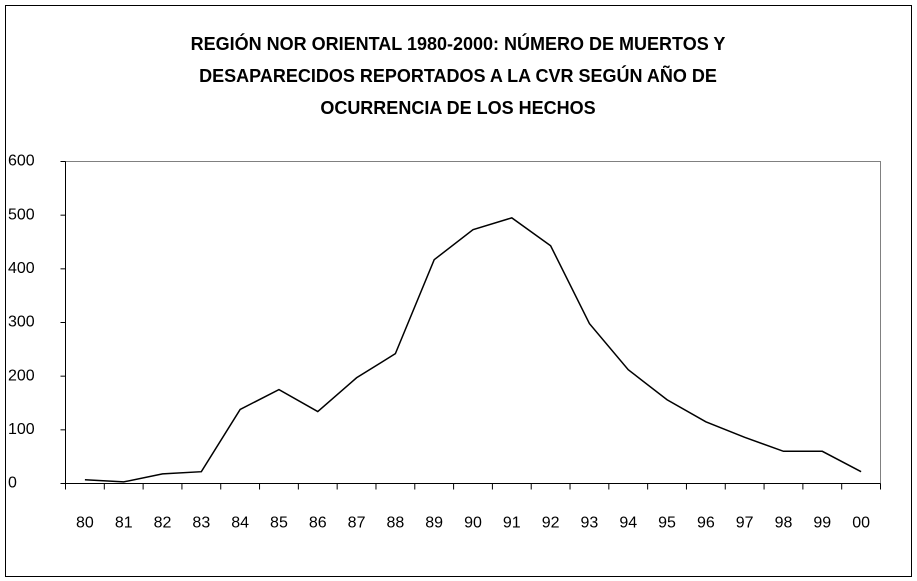 Image resolution: width=917 pixels, height=581 pixels. Describe the element at coordinates (628, 523) in the screenshot. I see `x-tick-label: 94` at that location.